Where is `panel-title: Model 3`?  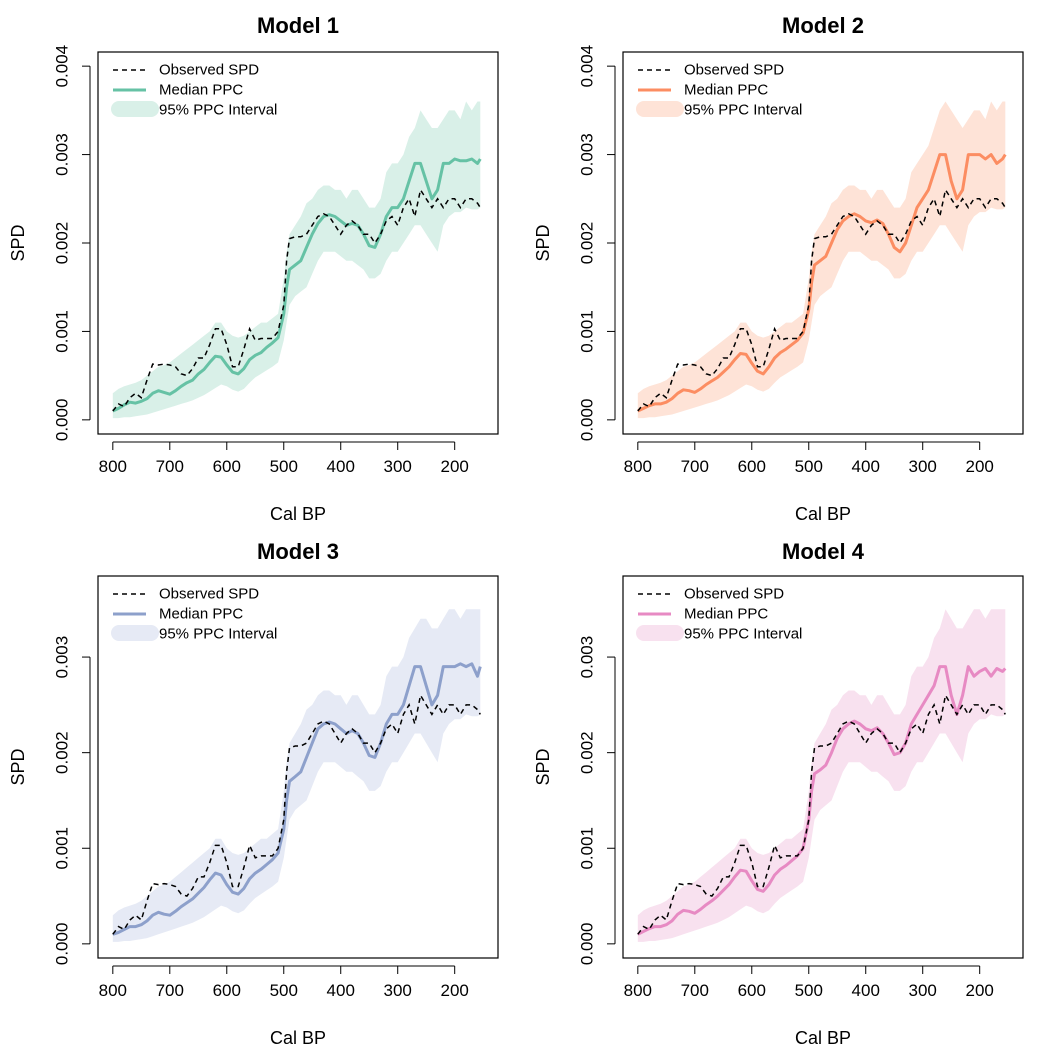 panel-title: Model 3 is located at coordinates (298, 551).